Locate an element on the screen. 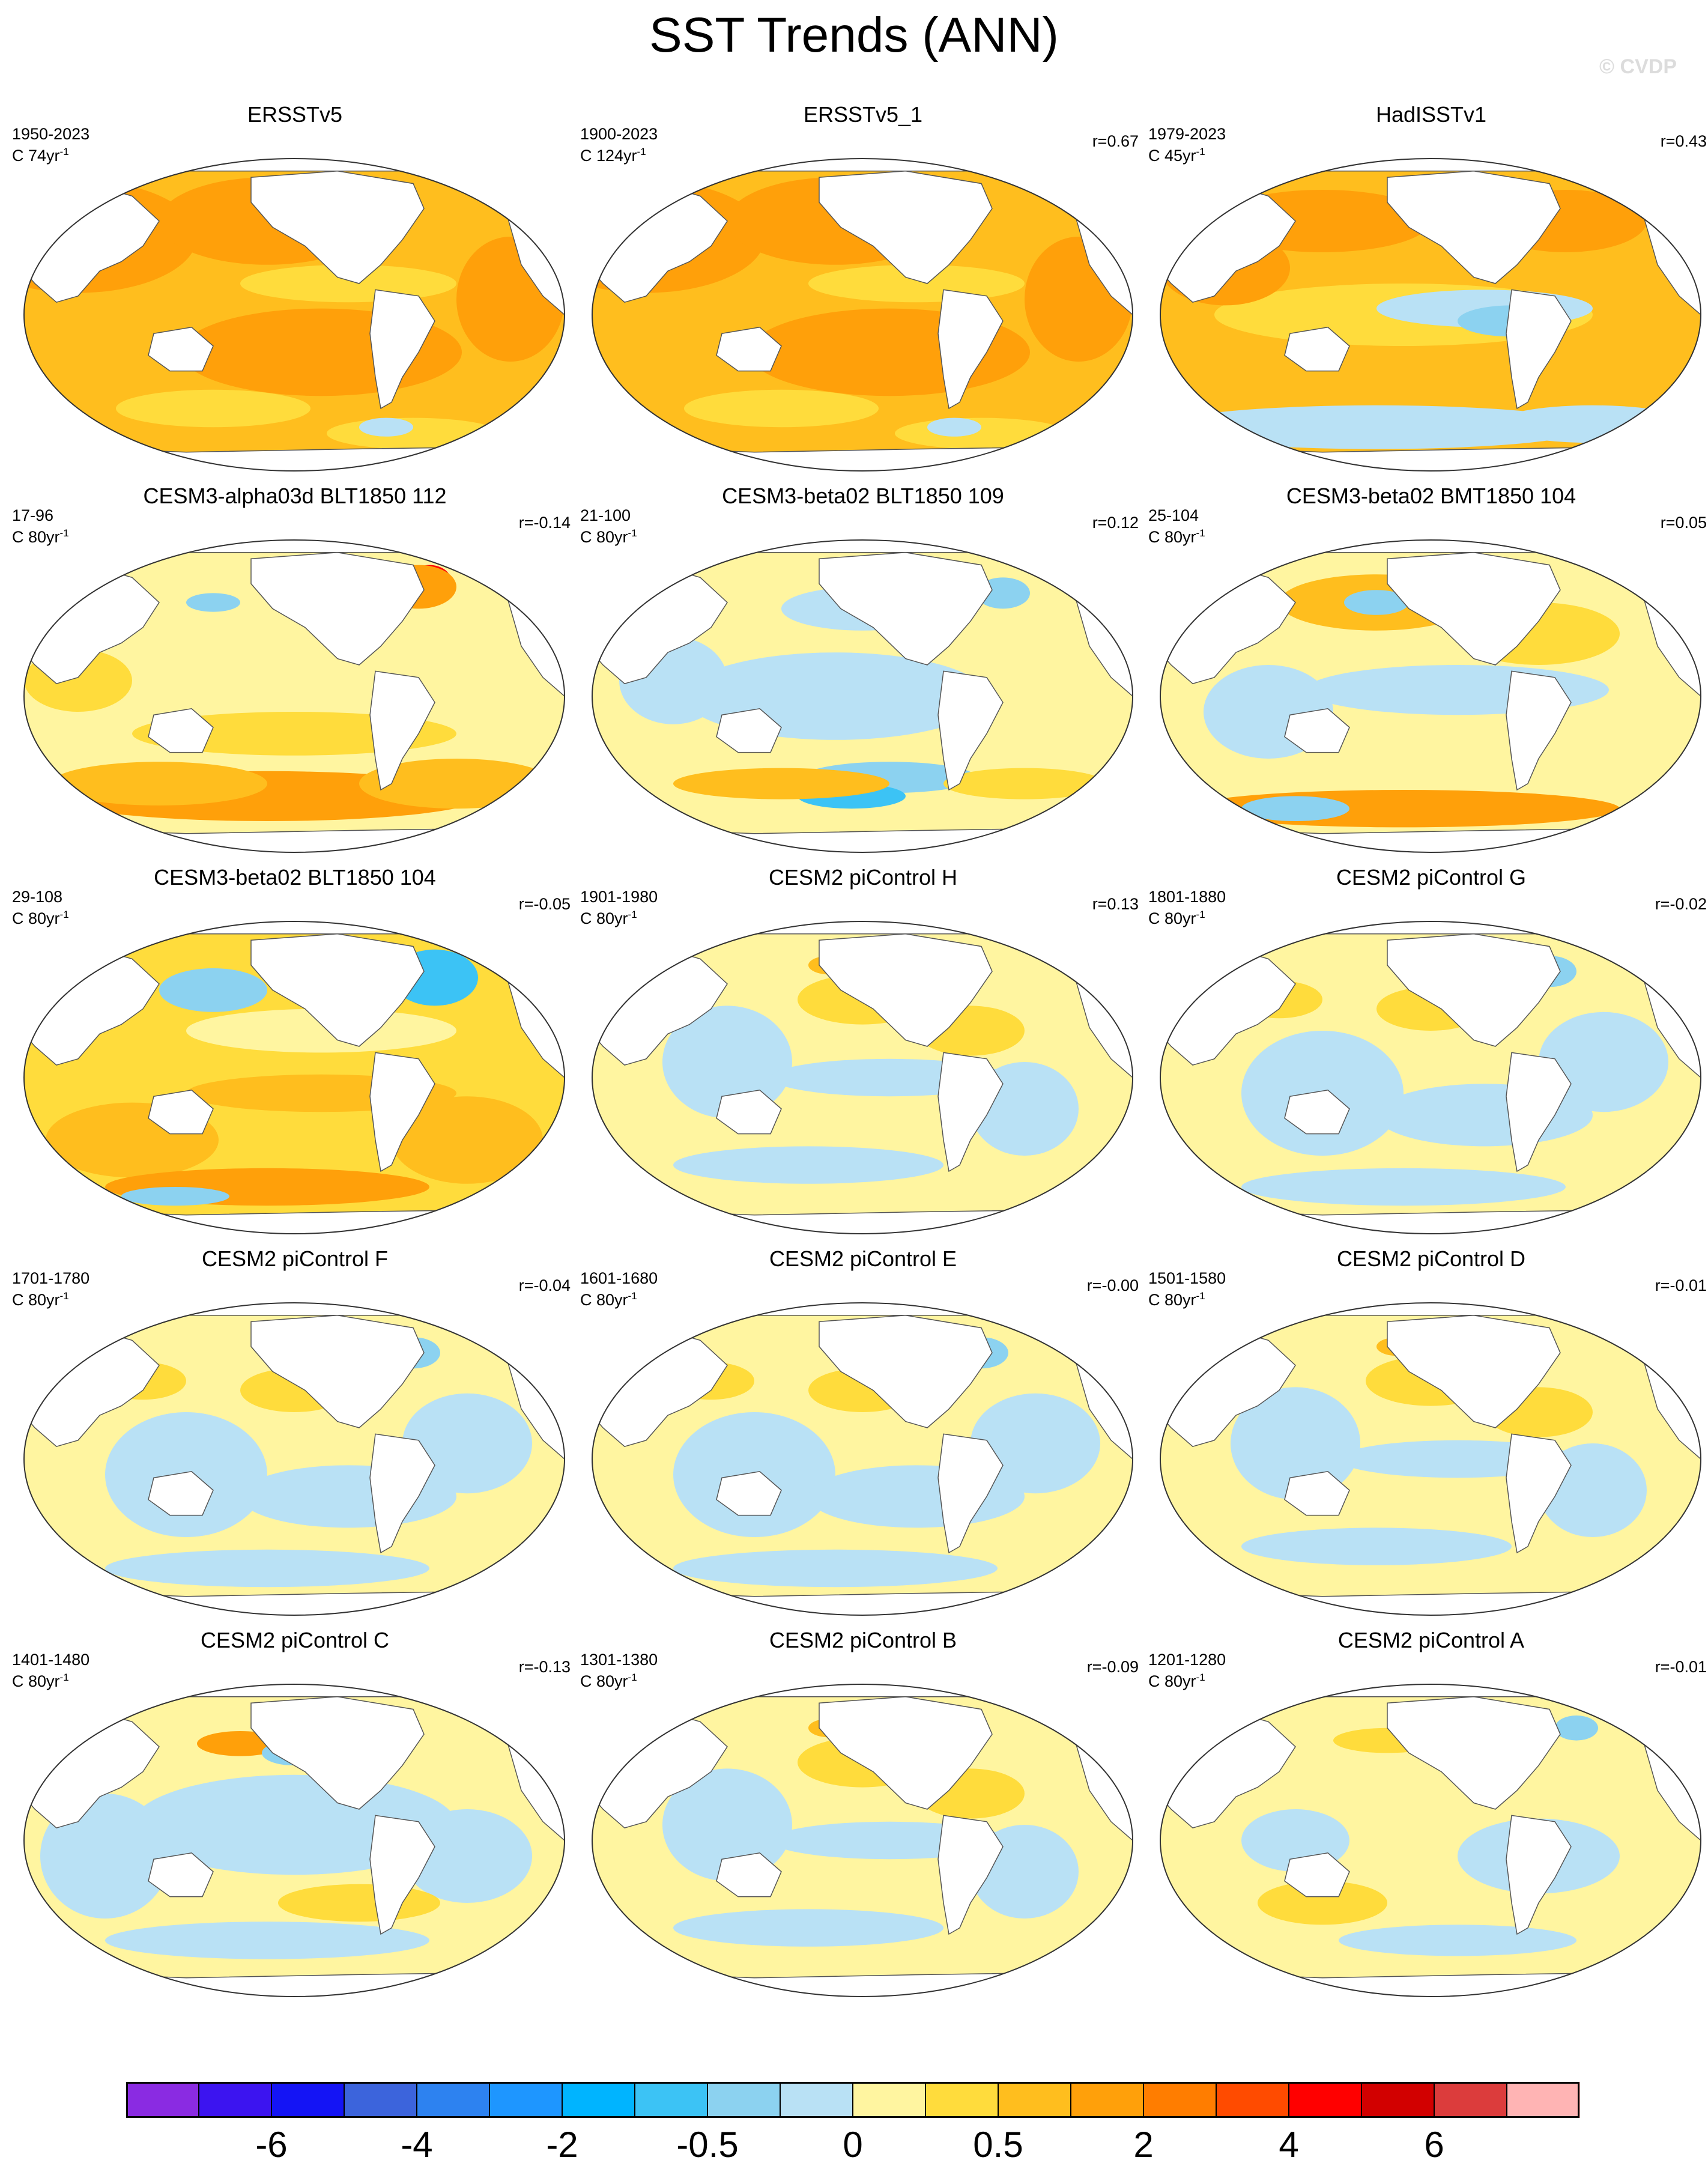 The width and height of the screenshot is (1708, 2178). panel-title: CESM2 piControl F is located at coordinates (295, 1259).